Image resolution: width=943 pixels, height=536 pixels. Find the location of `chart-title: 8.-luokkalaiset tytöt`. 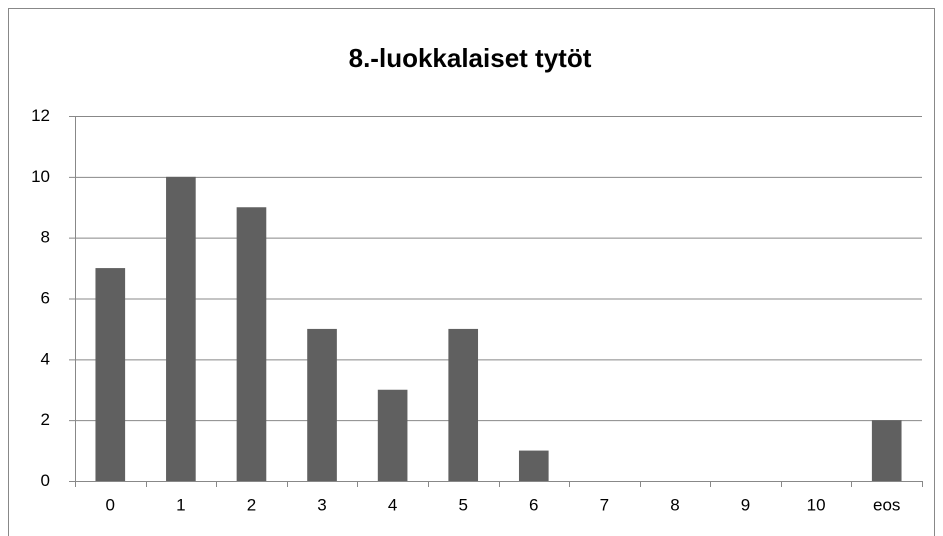

chart-title: 8.-luokkalaiset tytöt is located at coordinates (470, 58).